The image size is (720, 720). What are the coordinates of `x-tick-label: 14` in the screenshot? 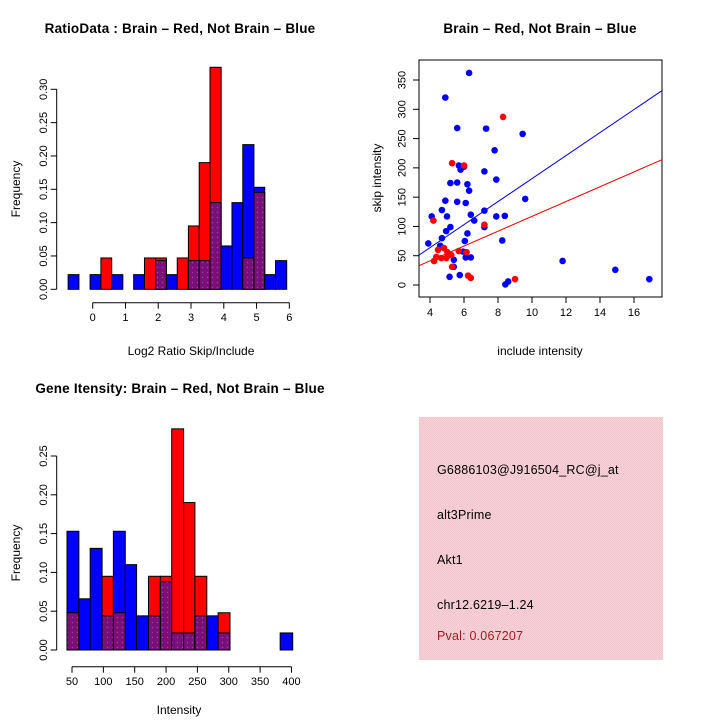 It's located at (600, 313).